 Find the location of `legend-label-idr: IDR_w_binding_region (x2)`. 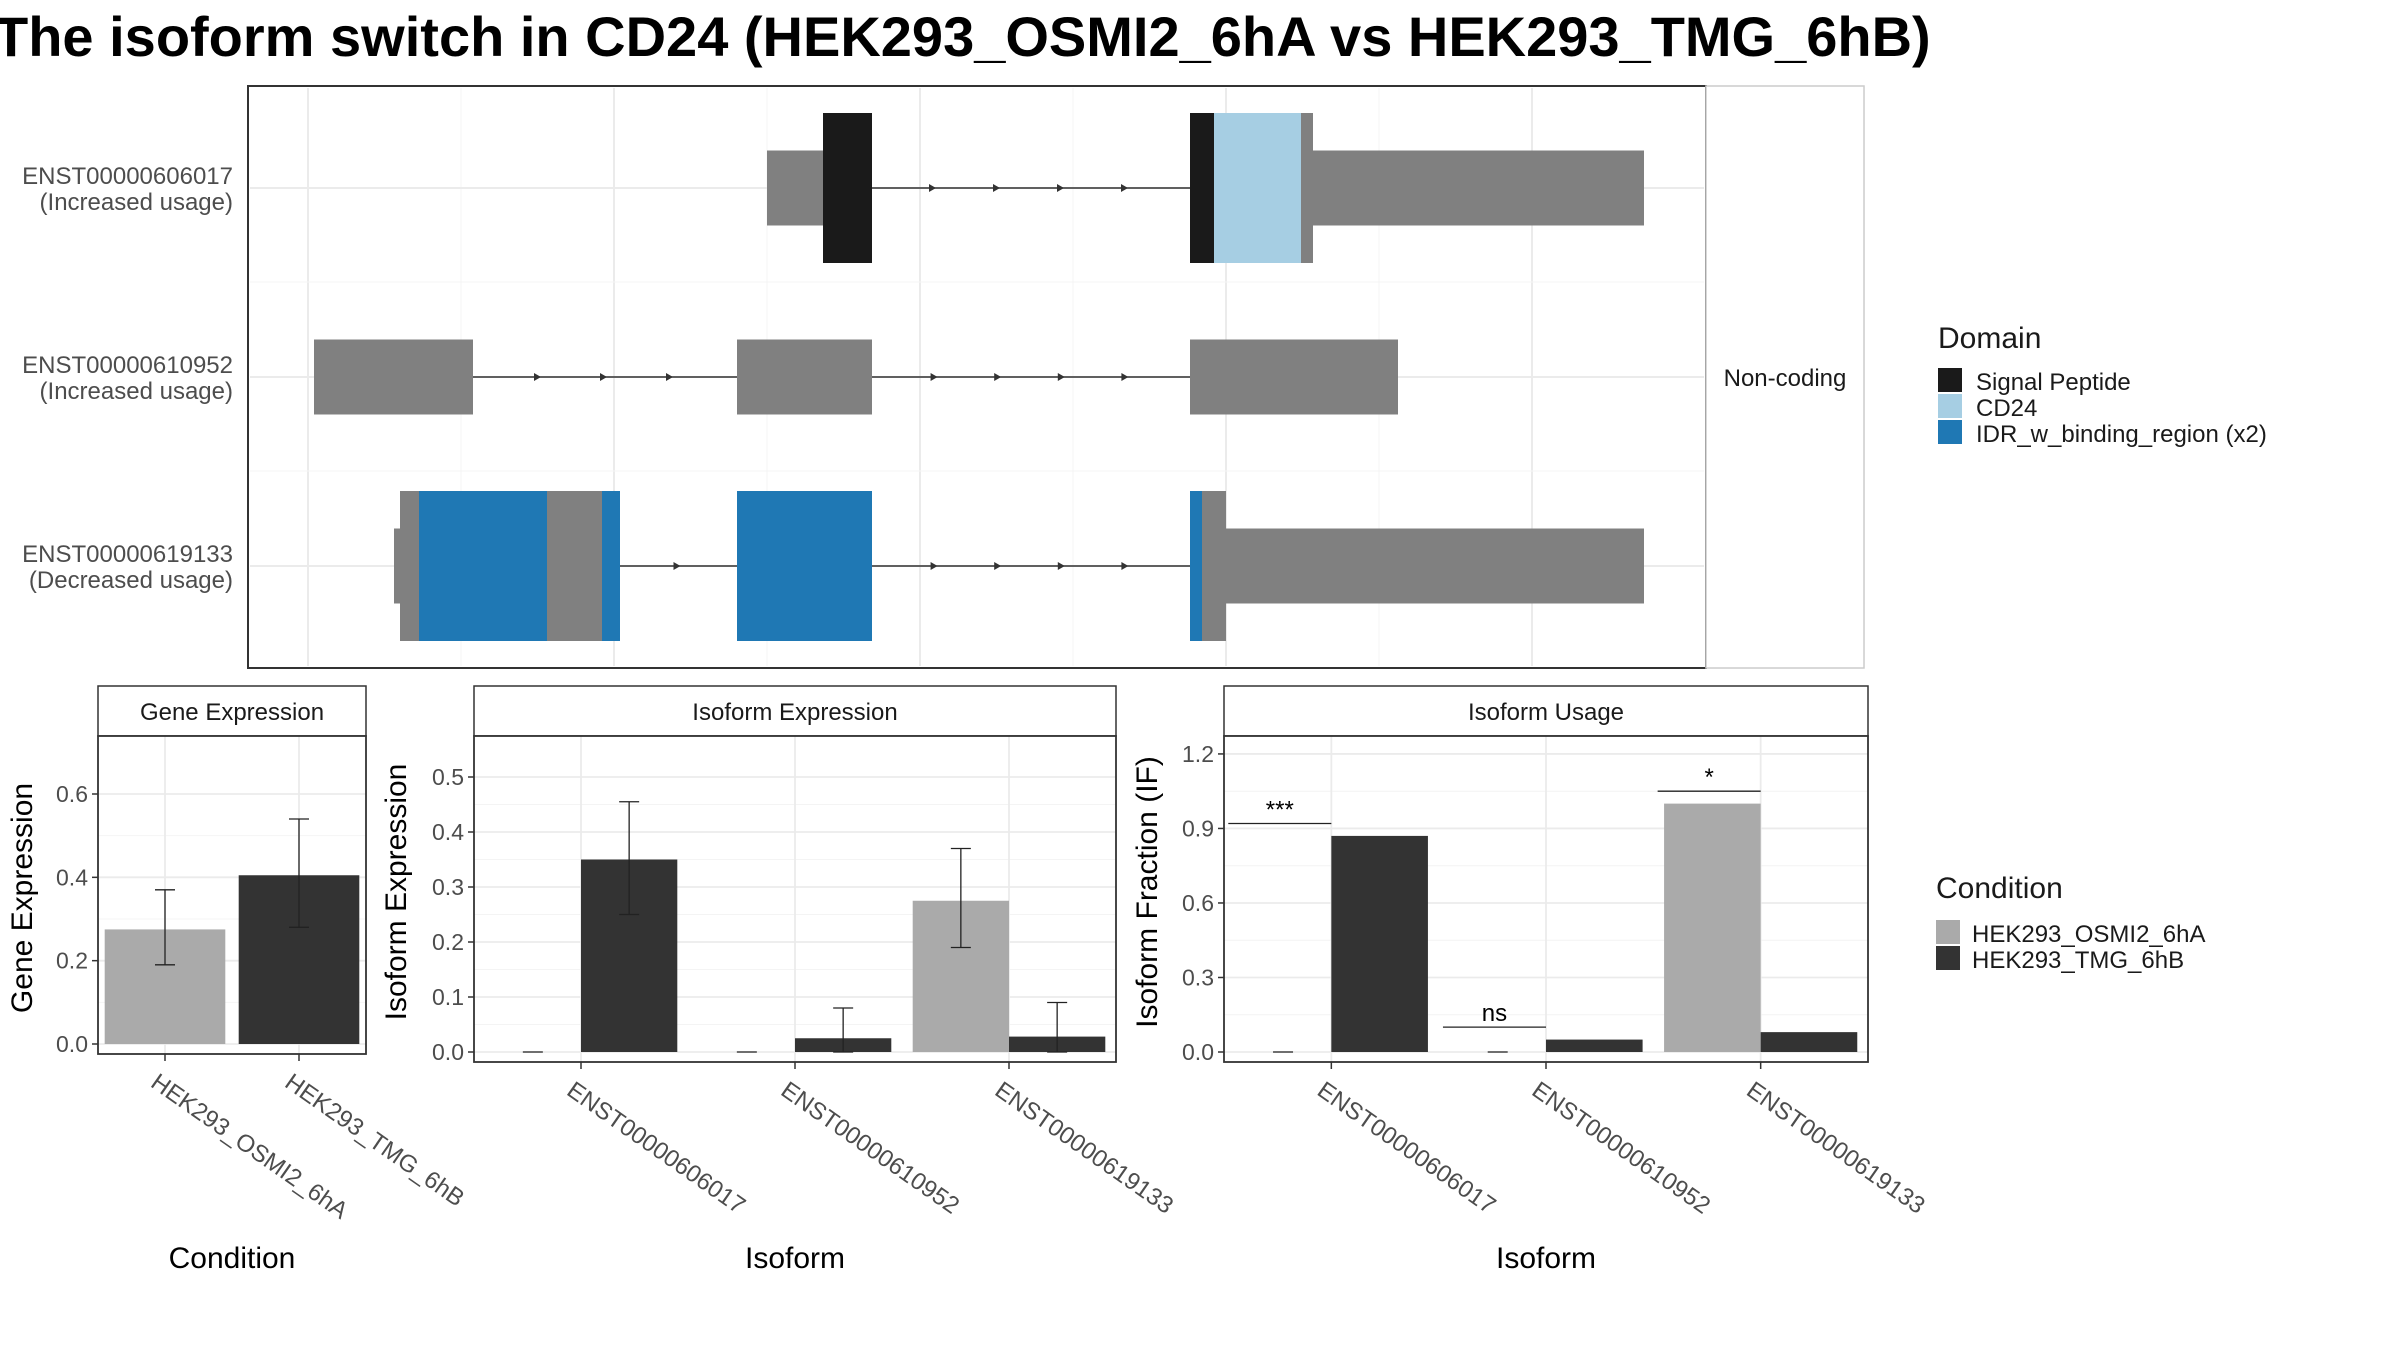

legend-label-idr: IDR_w_binding_region (x2) is located at coordinates (2121, 434).